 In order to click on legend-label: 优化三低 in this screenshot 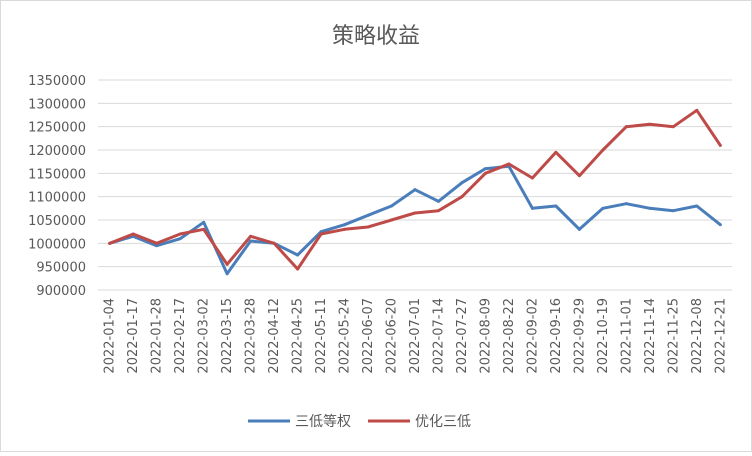, I will do `click(443, 422)`.